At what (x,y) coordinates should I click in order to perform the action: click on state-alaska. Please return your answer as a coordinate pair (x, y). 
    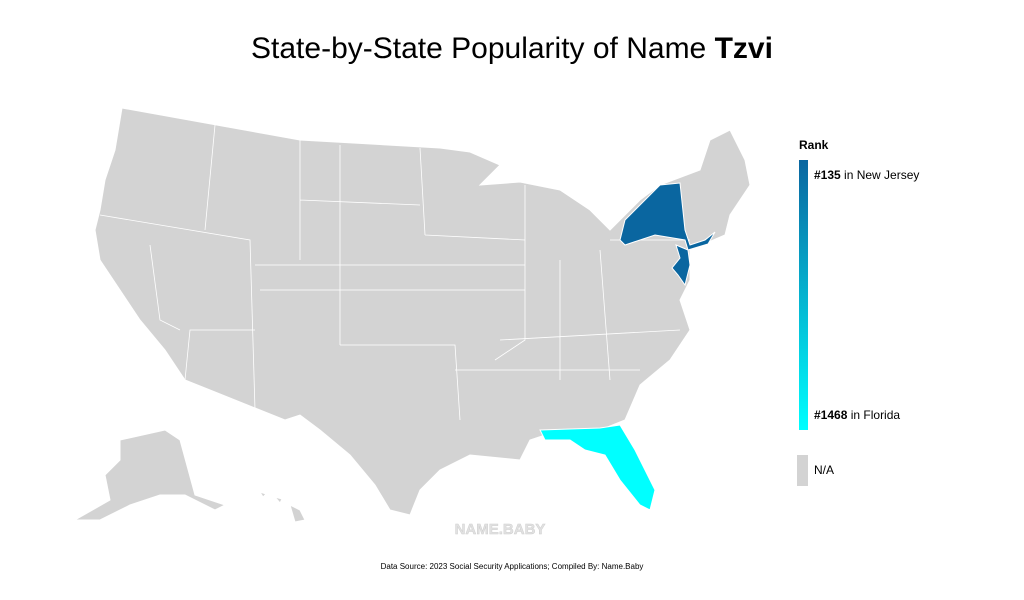
    Looking at the image, I should click on (150, 475).